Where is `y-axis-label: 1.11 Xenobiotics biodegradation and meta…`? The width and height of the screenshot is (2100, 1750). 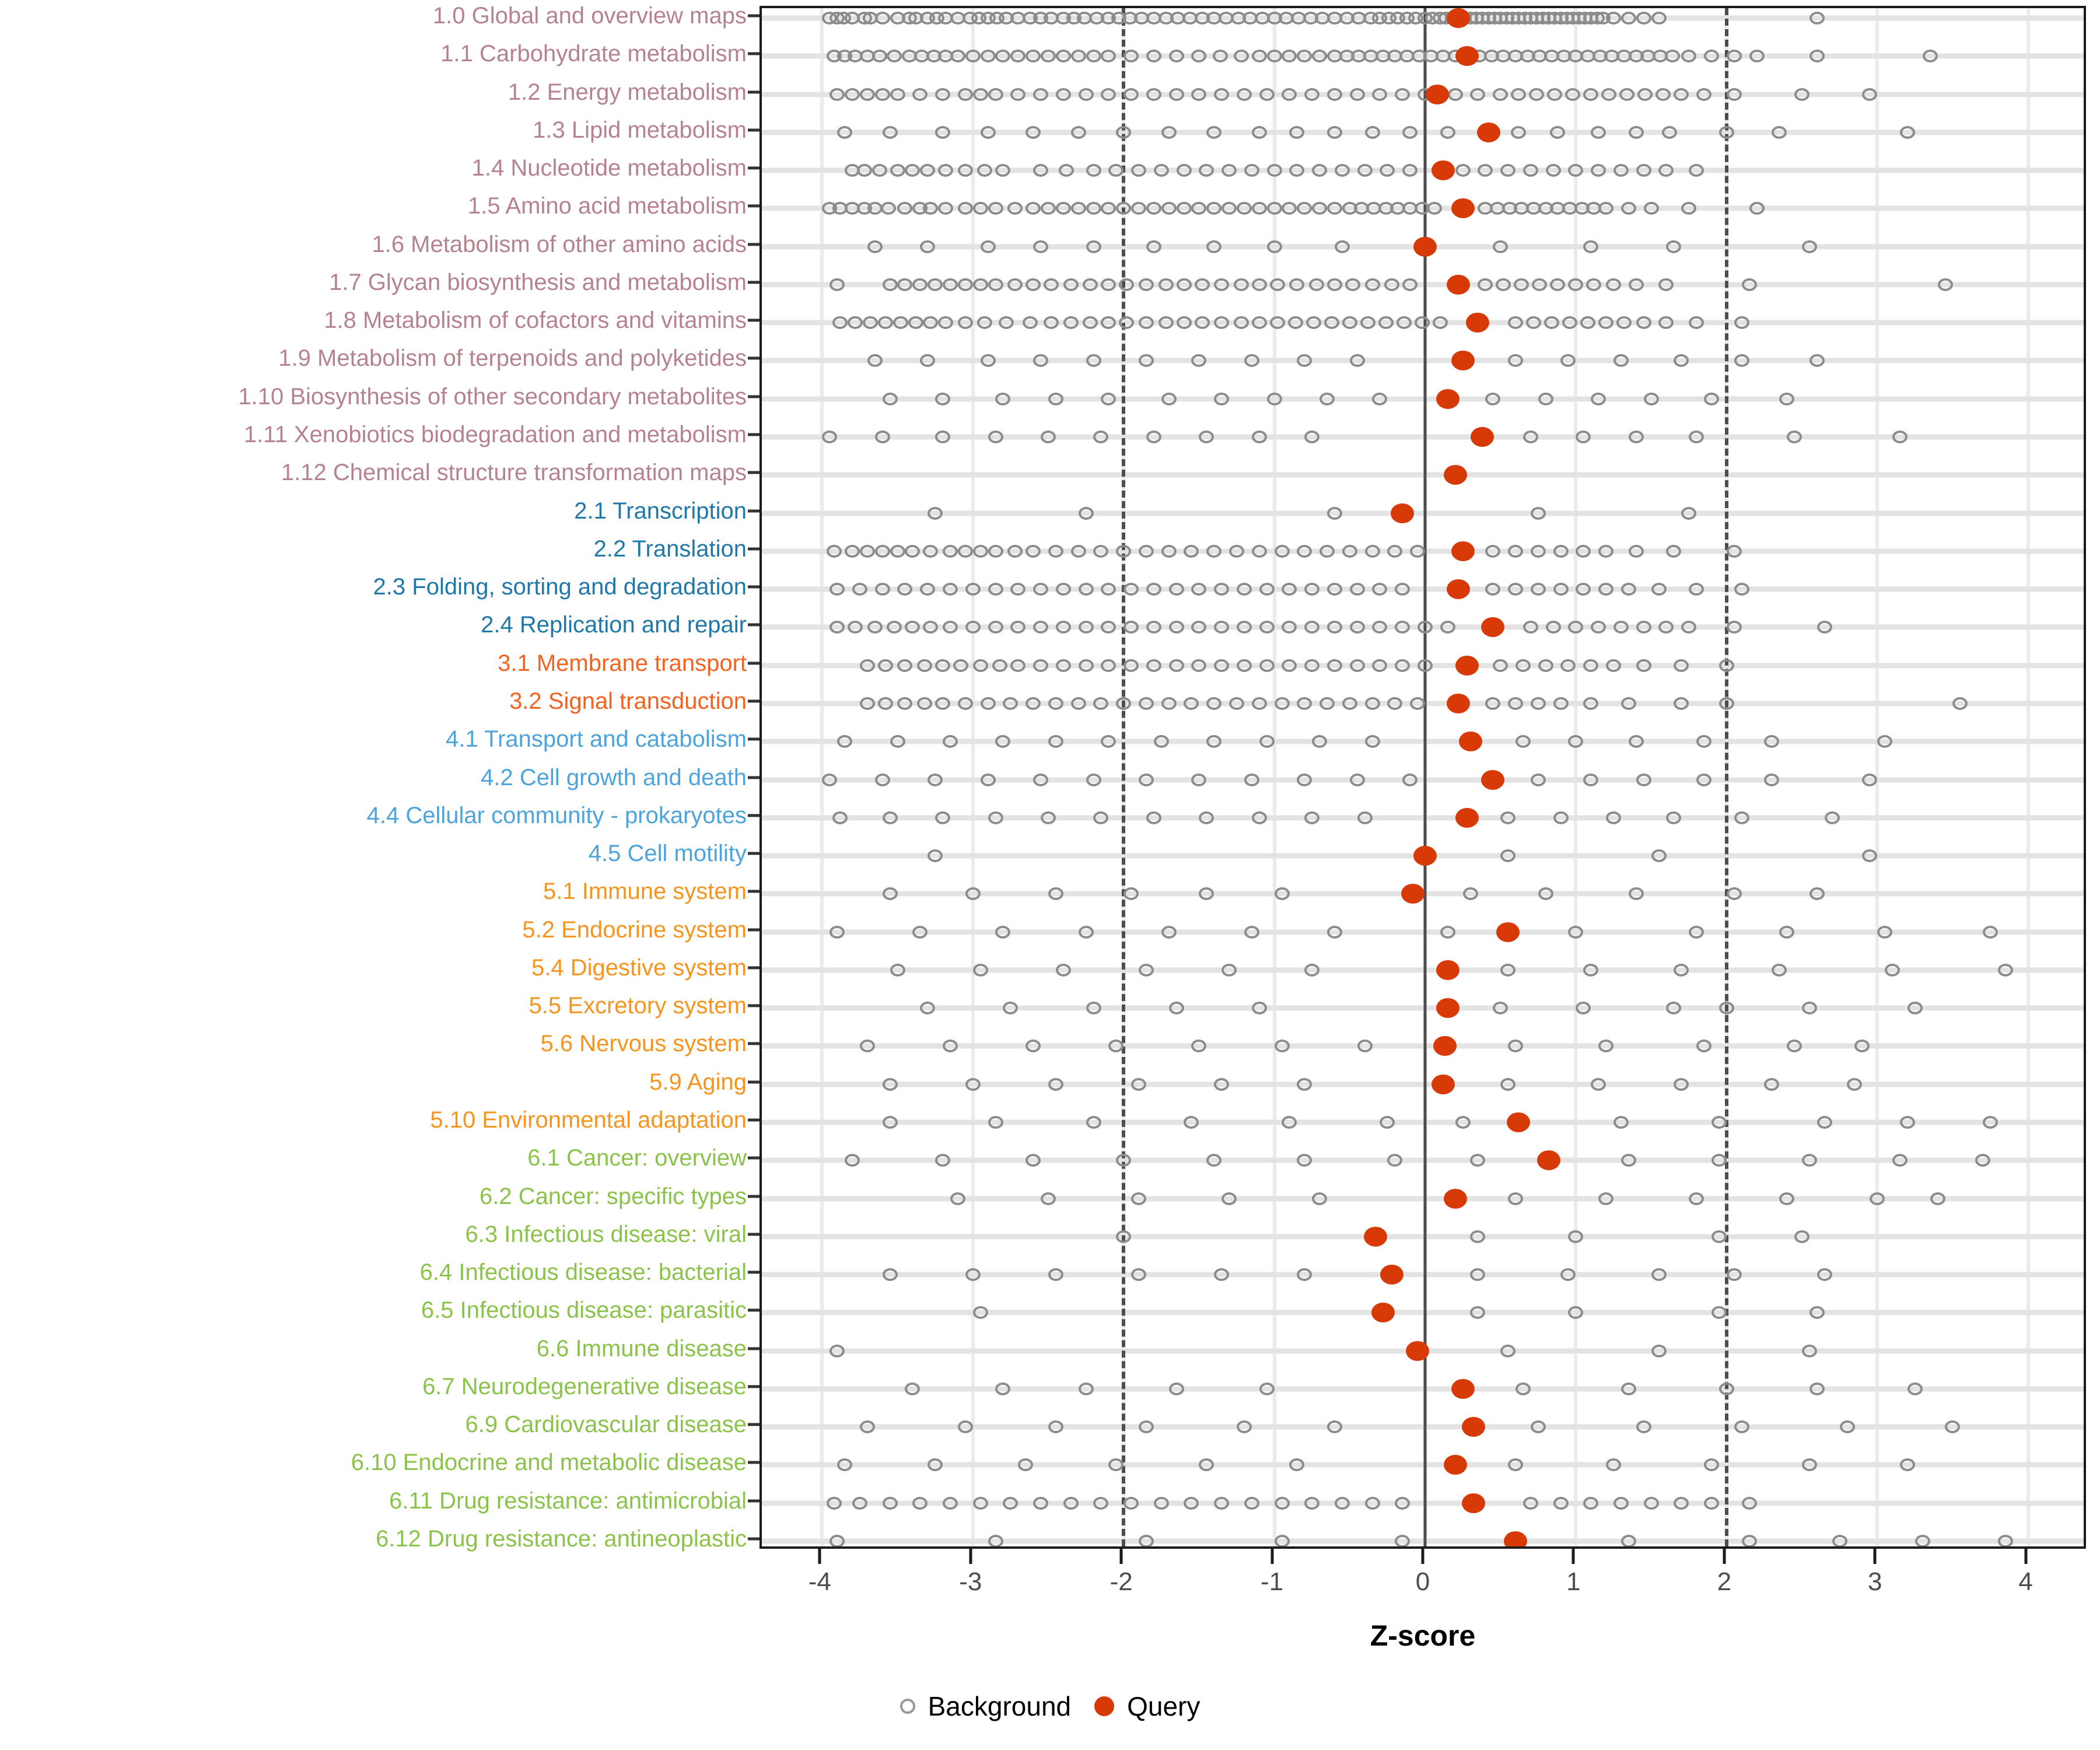 y-axis-label: 1.11 Xenobiotics biodegradation and meta… is located at coordinates (495, 435).